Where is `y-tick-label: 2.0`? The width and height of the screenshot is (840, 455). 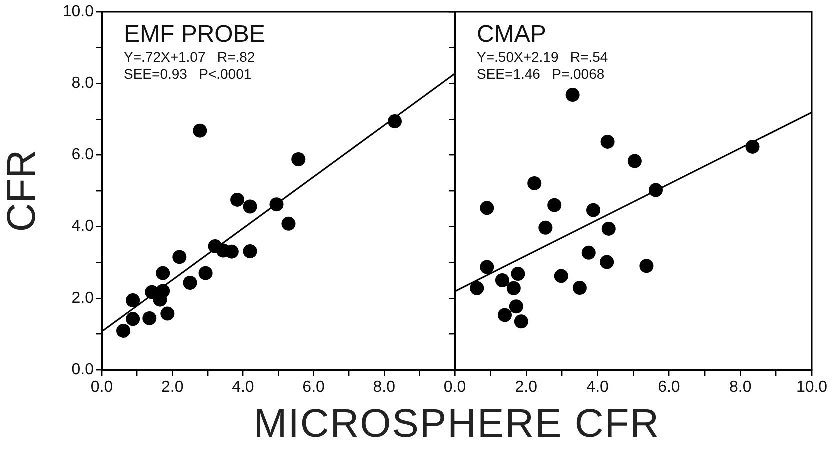
y-tick-label: 2.0 is located at coordinates (83, 298).